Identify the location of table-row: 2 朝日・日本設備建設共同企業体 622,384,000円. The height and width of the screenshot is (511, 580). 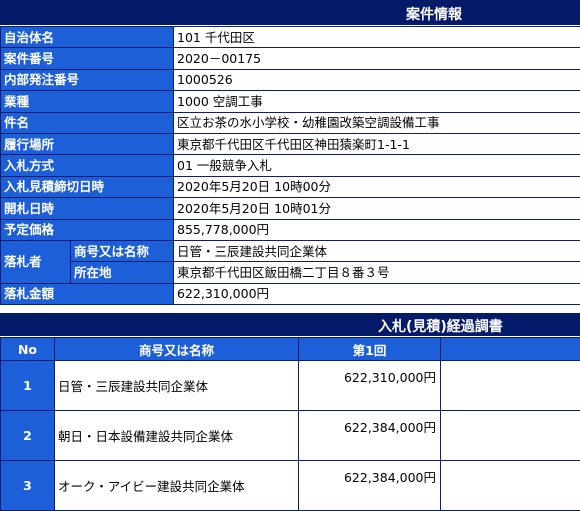
(290, 436).